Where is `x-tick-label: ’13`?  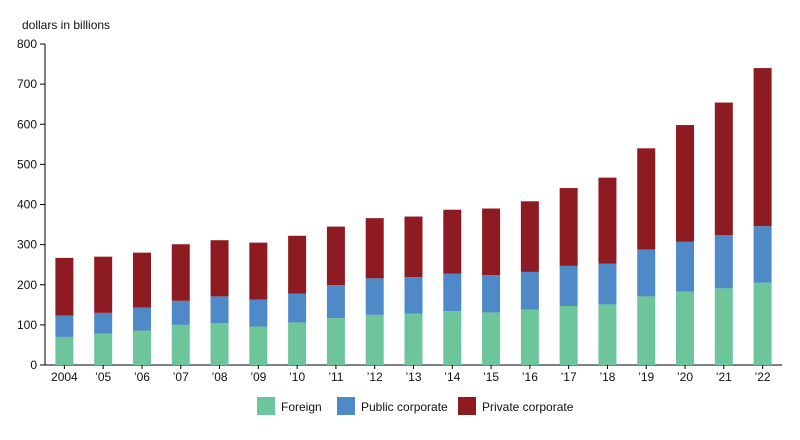 x-tick-label: ’13 is located at coordinates (413, 377).